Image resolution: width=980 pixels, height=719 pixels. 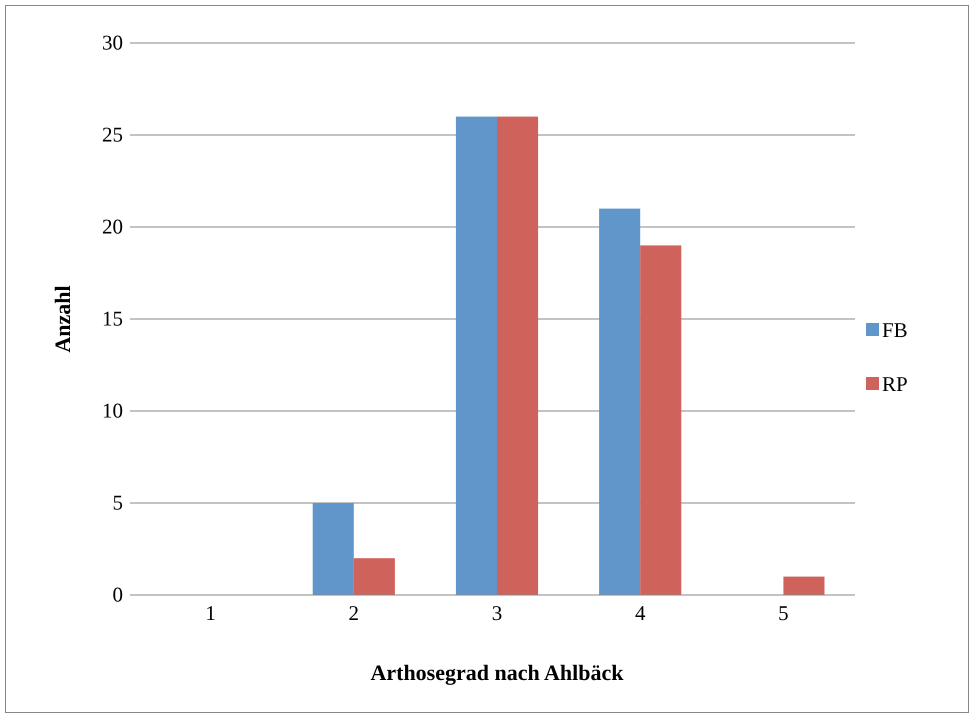 What do you see at coordinates (112, 410) in the screenshot?
I see `y-tick-label: 10` at bounding box center [112, 410].